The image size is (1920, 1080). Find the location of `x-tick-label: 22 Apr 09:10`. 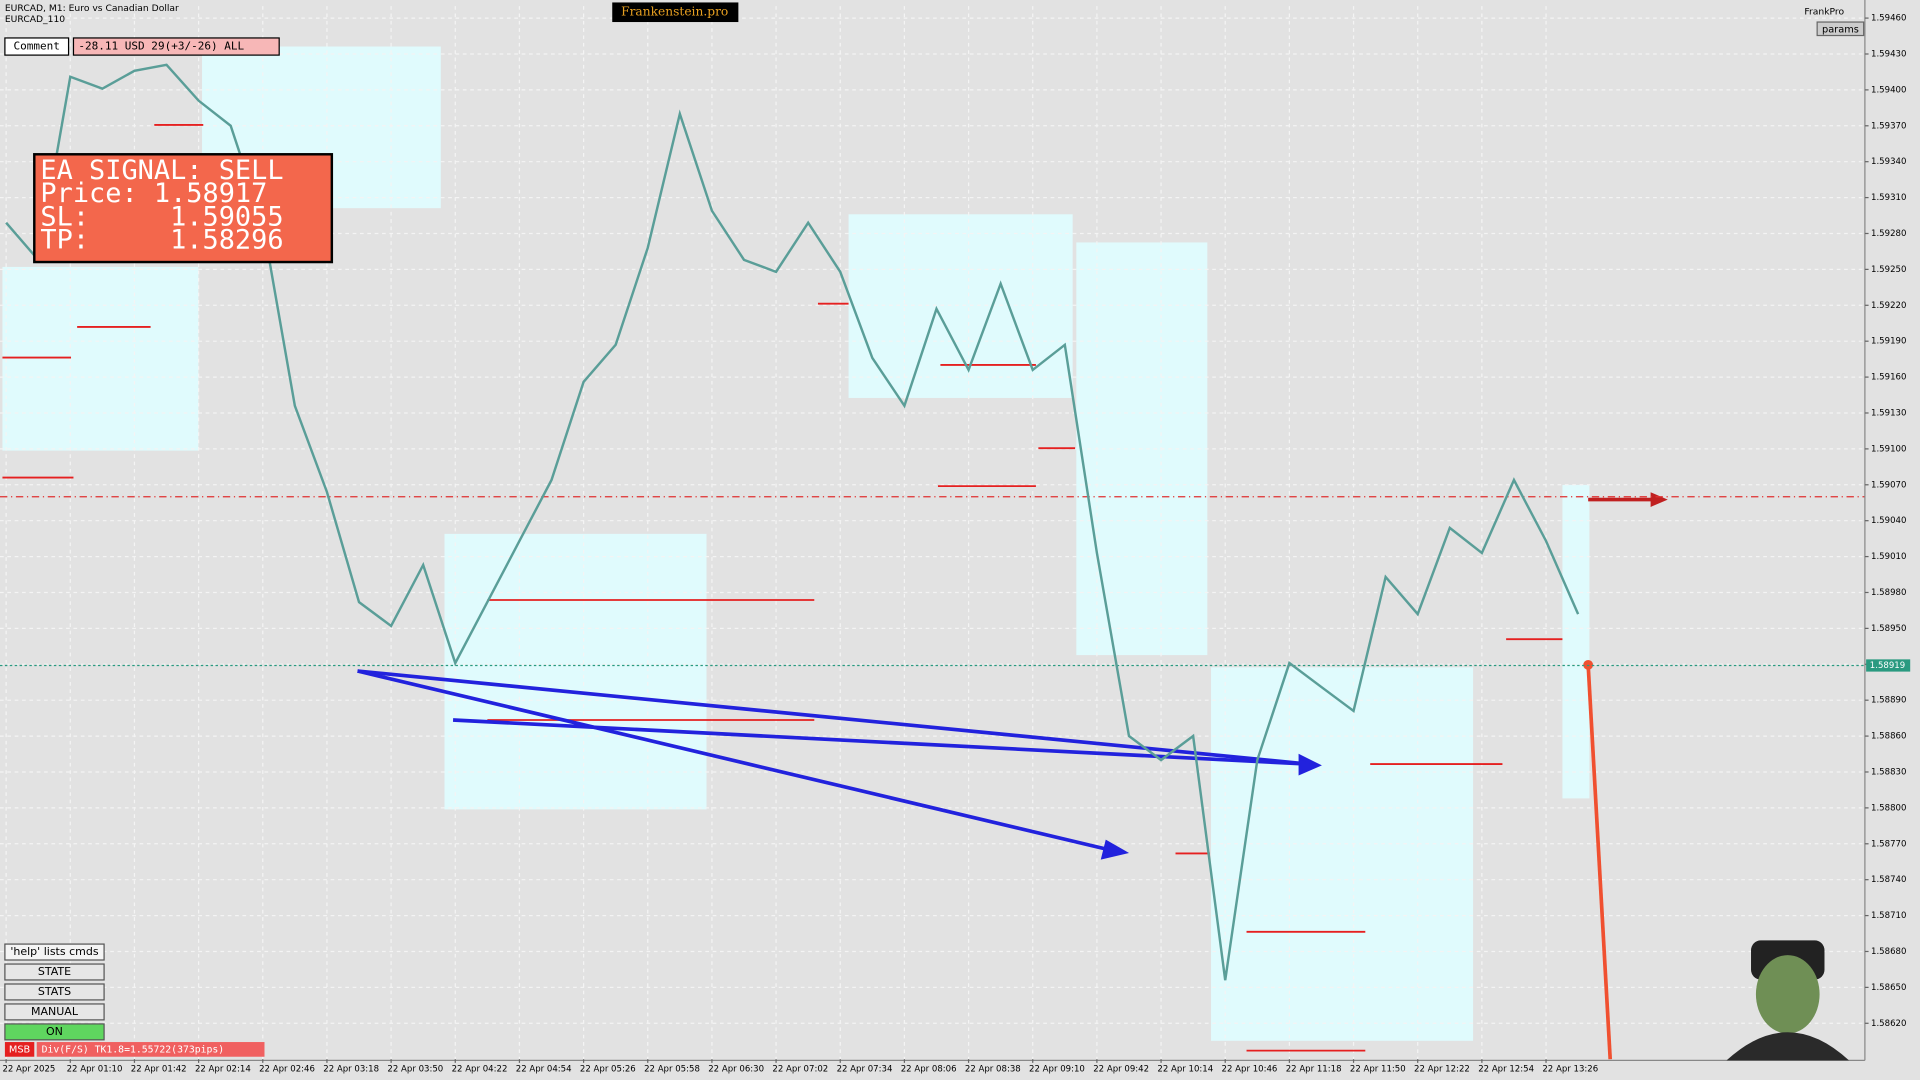

x-tick-label: 22 Apr 09:10 is located at coordinates (1057, 1069).